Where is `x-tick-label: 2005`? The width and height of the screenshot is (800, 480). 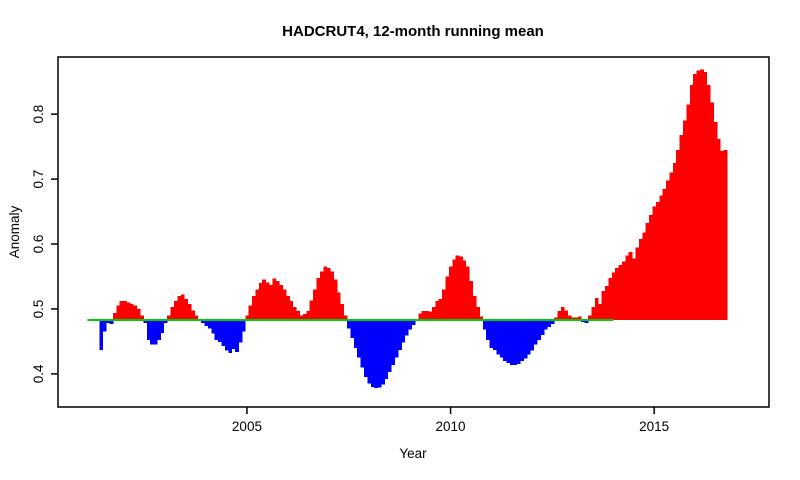 x-tick-label: 2005 is located at coordinates (247, 426).